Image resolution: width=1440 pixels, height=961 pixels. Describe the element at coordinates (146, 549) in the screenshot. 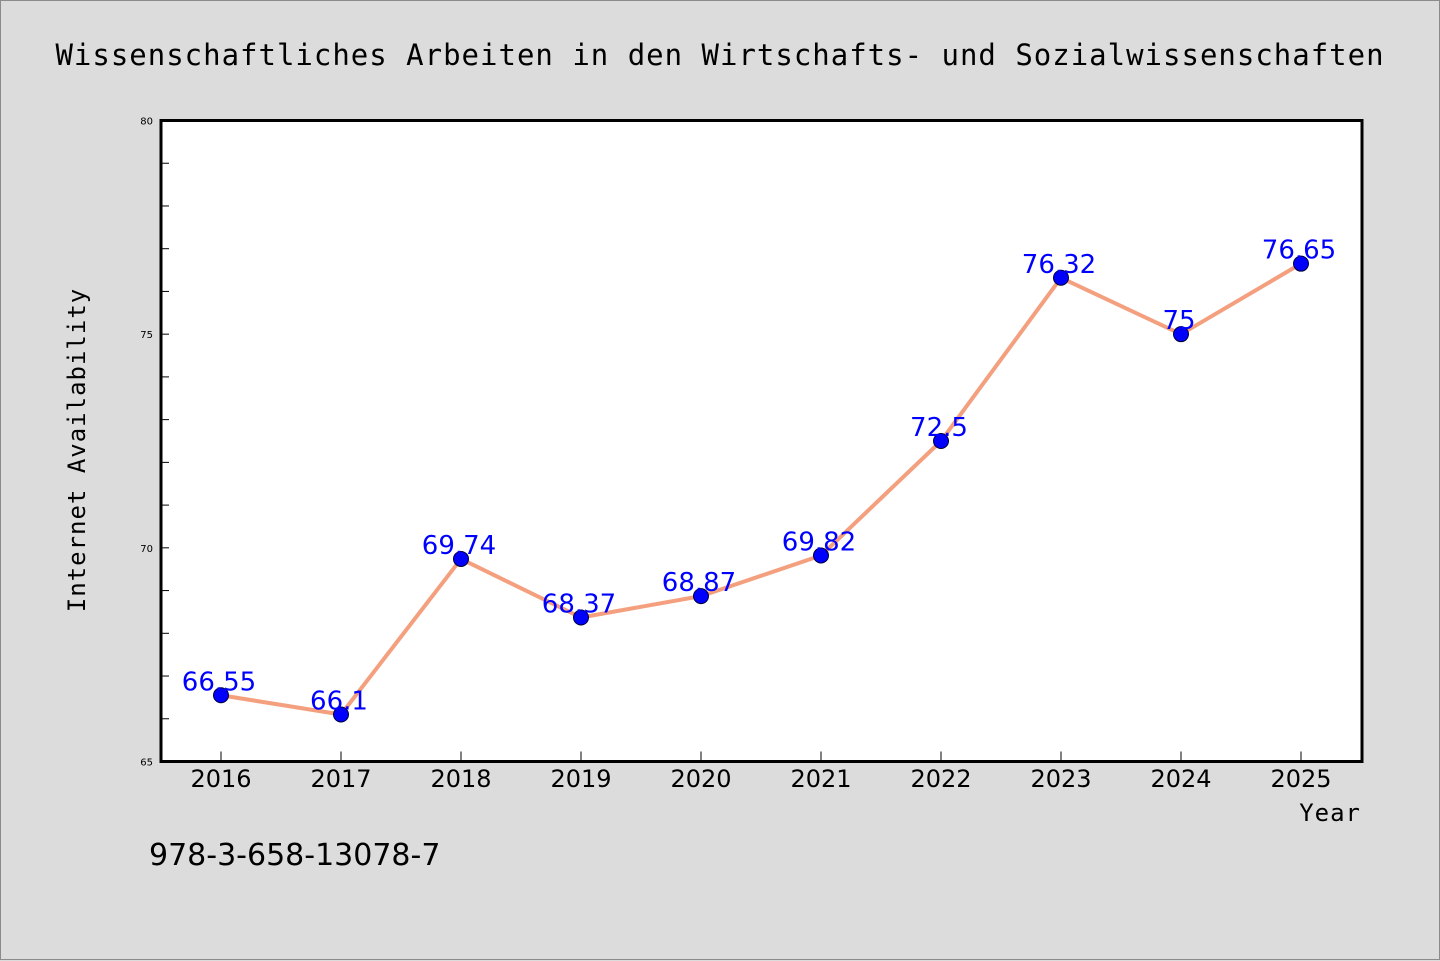

I see `y-tick-label: 70` at that location.